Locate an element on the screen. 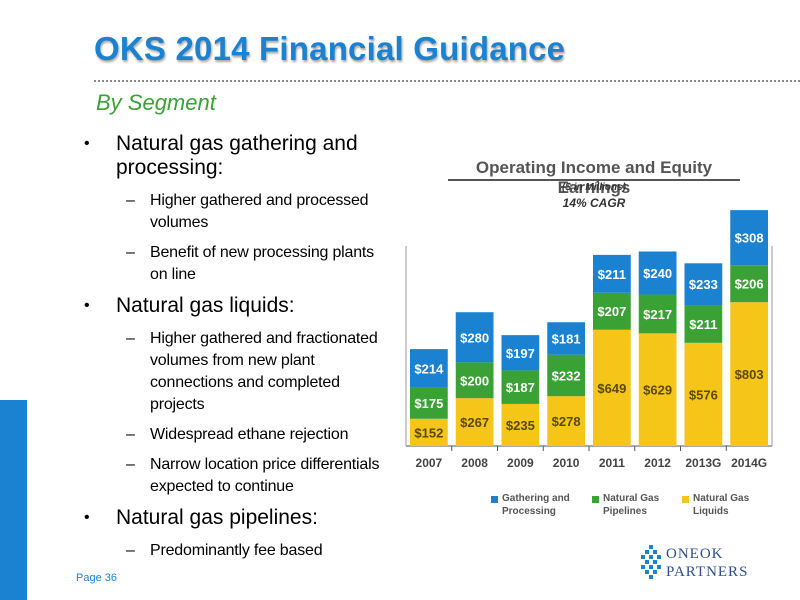  data-label-pipelines-2014G: $206 is located at coordinates (749, 284).